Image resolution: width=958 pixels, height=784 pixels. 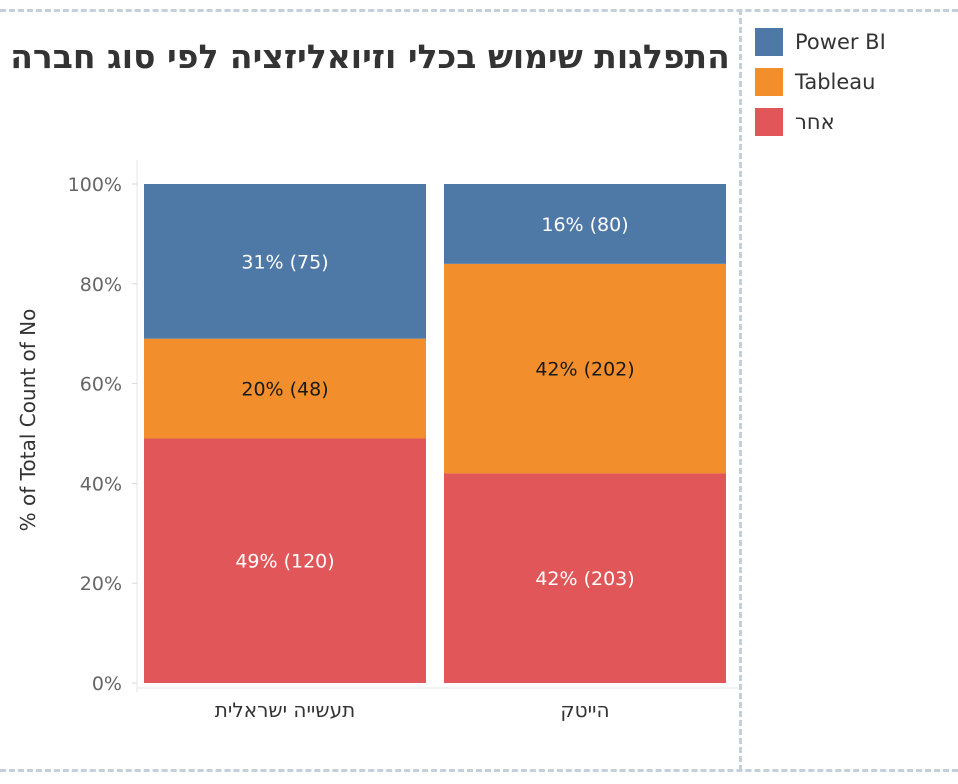 I want to click on legend-item: אחר, so click(x=820, y=122).